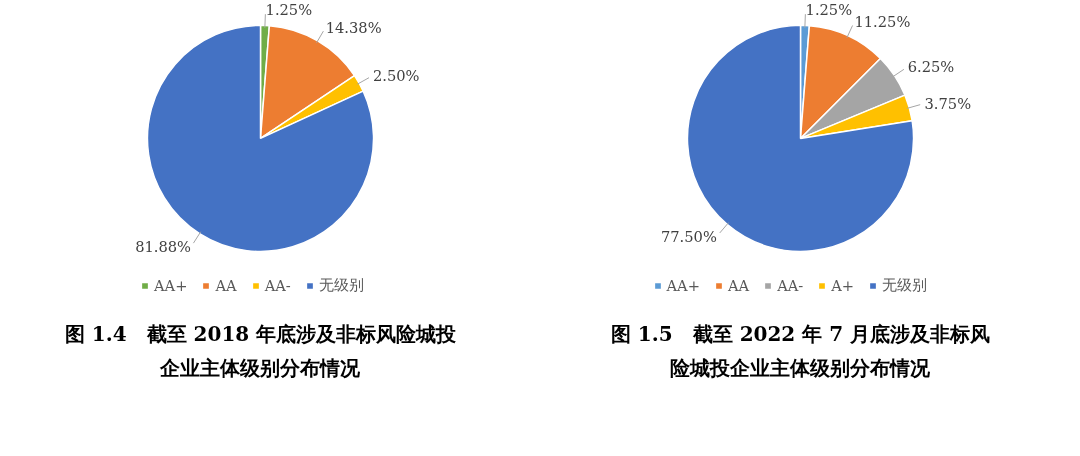 This screenshot has height=456, width=1080. I want to click on data-label: 2.50%, so click(396, 75).